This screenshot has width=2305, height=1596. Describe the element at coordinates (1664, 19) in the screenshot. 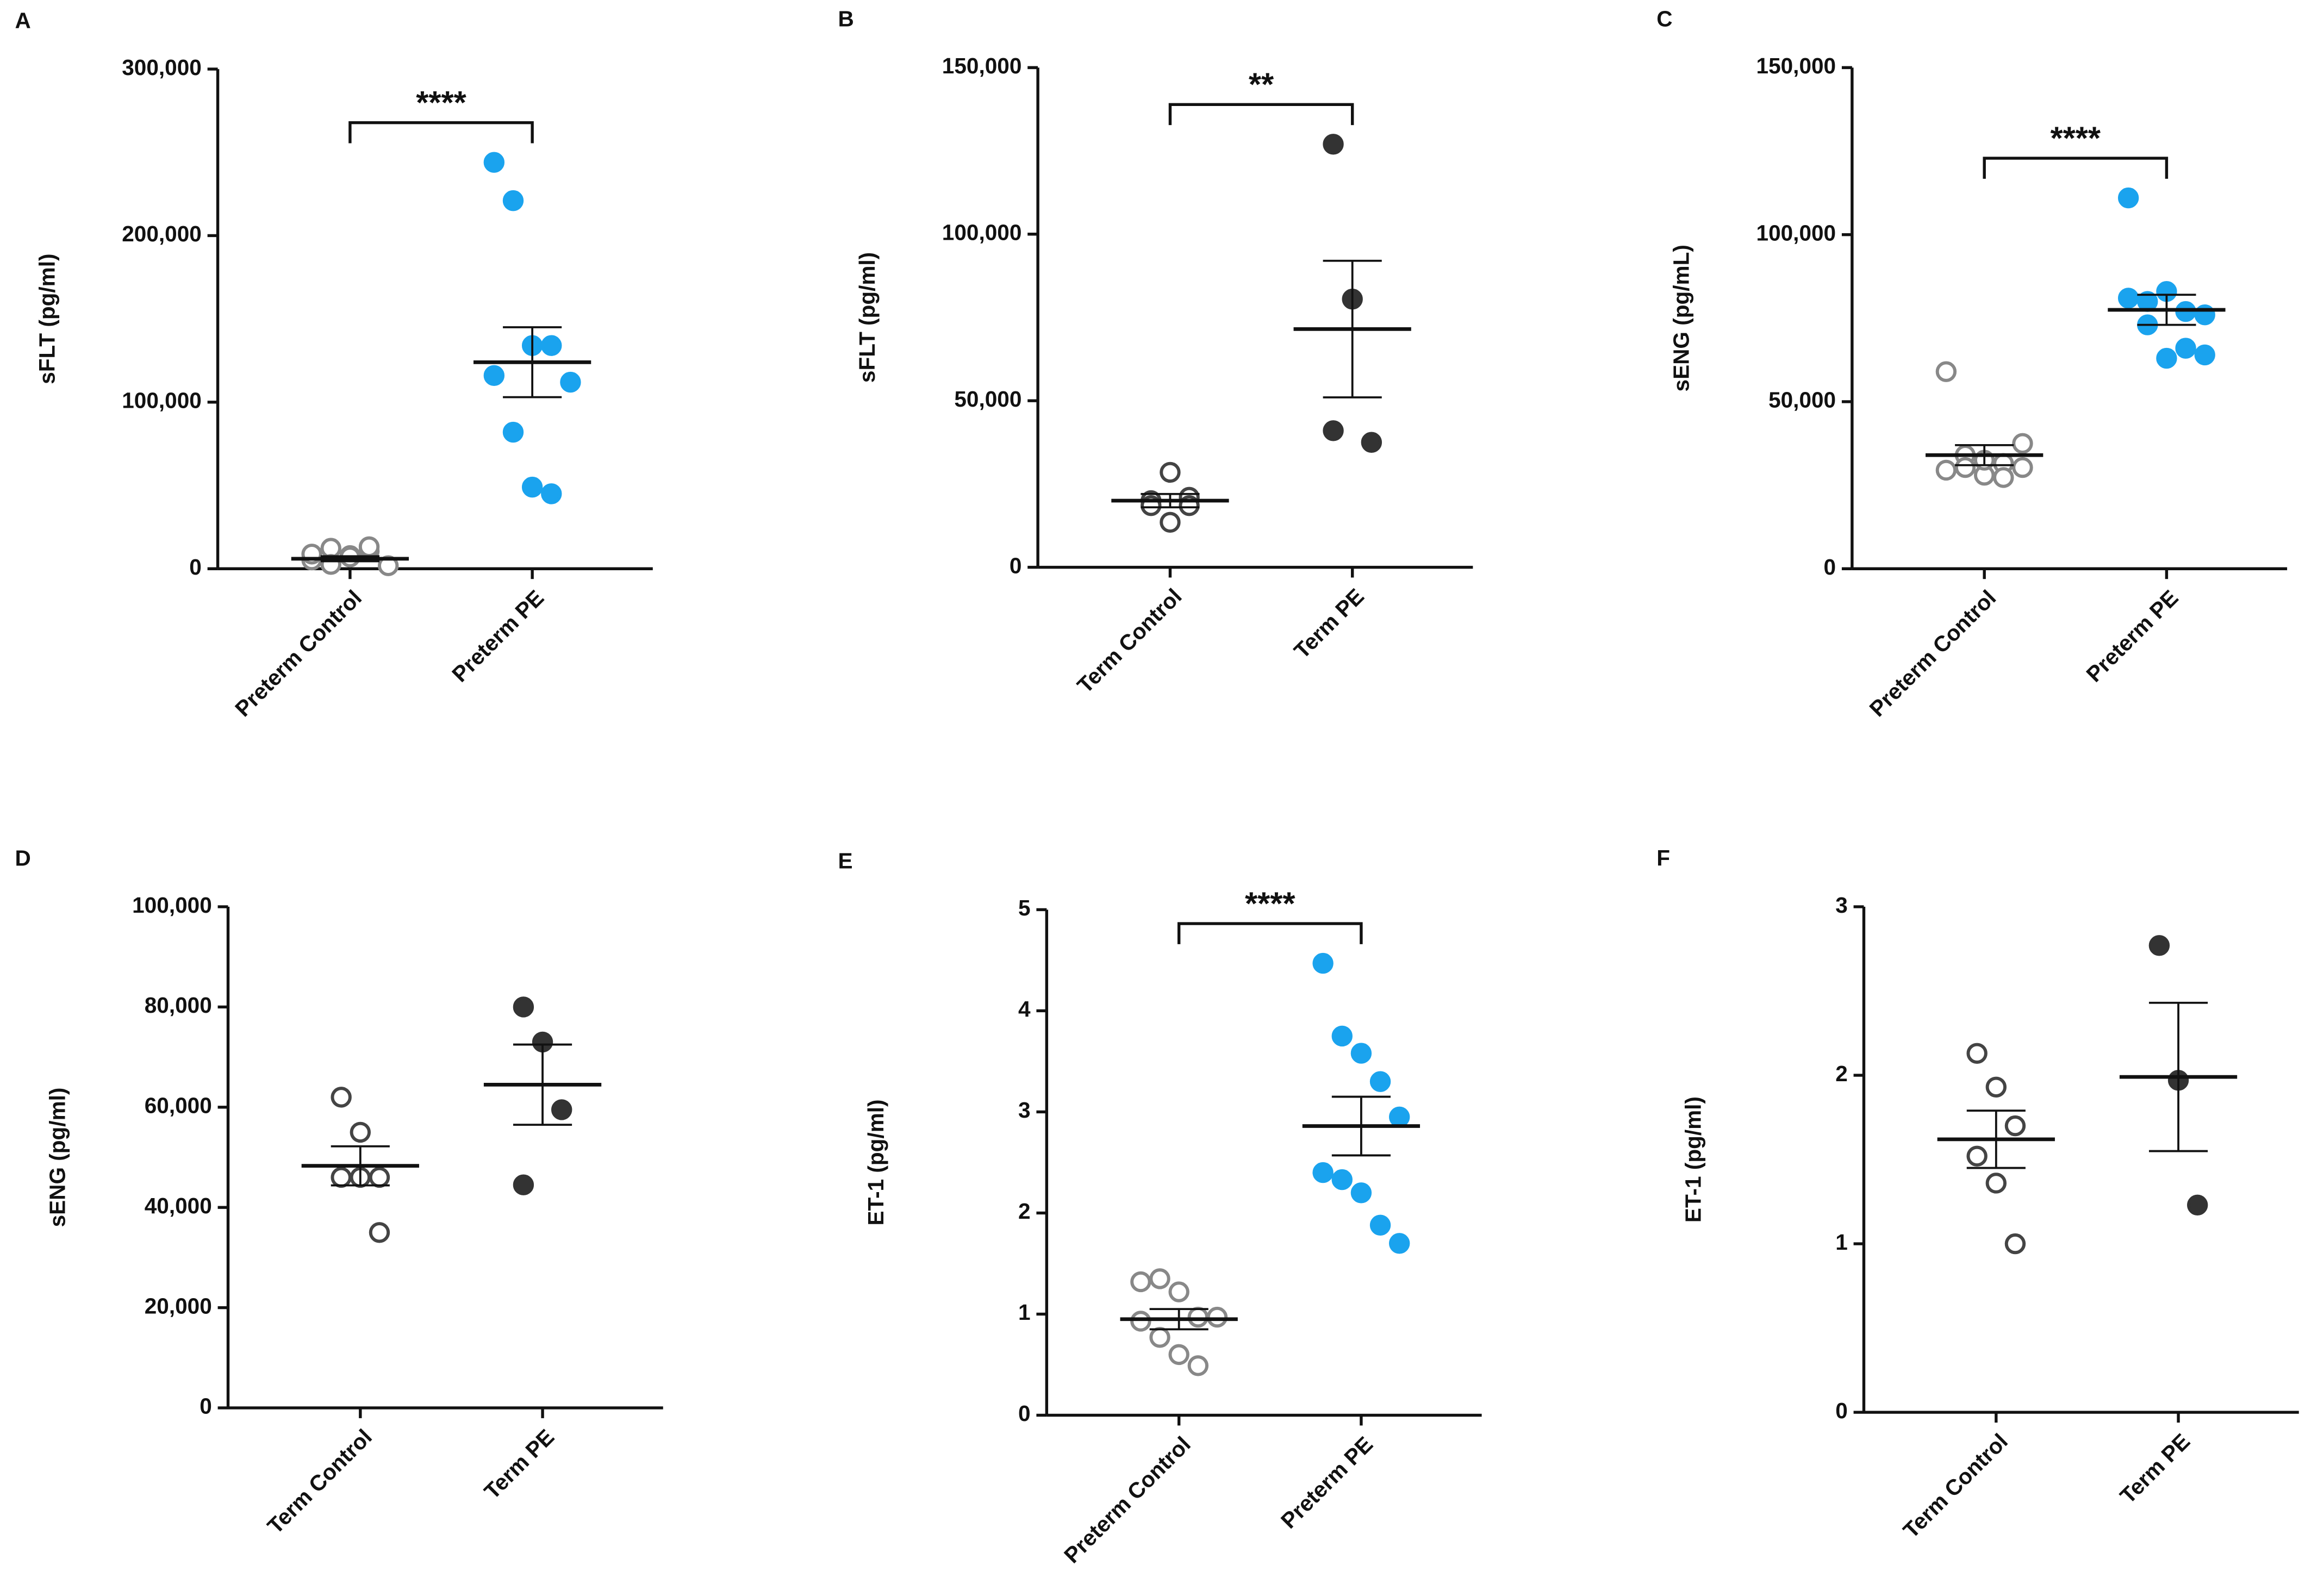

I see `panel-letter: C` at that location.